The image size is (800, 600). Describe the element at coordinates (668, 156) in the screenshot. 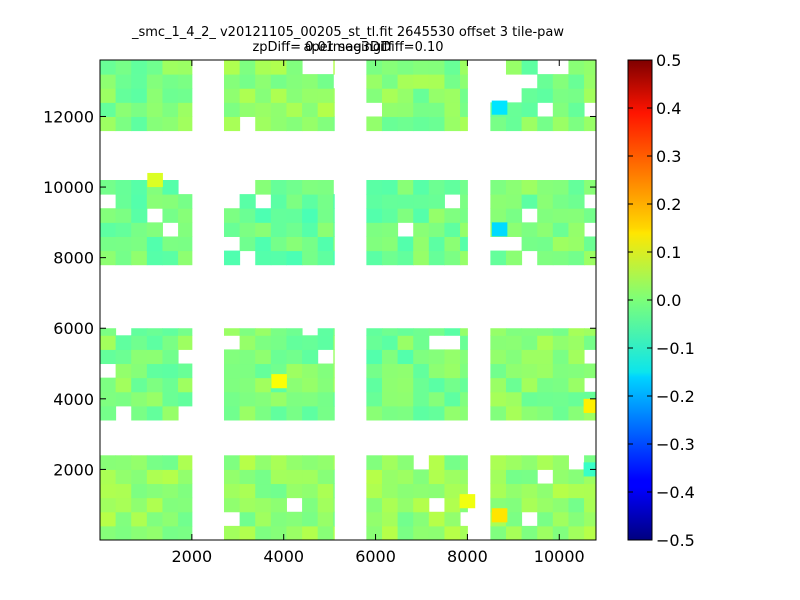

I see `colorbar-tick-label: 0.3` at that location.